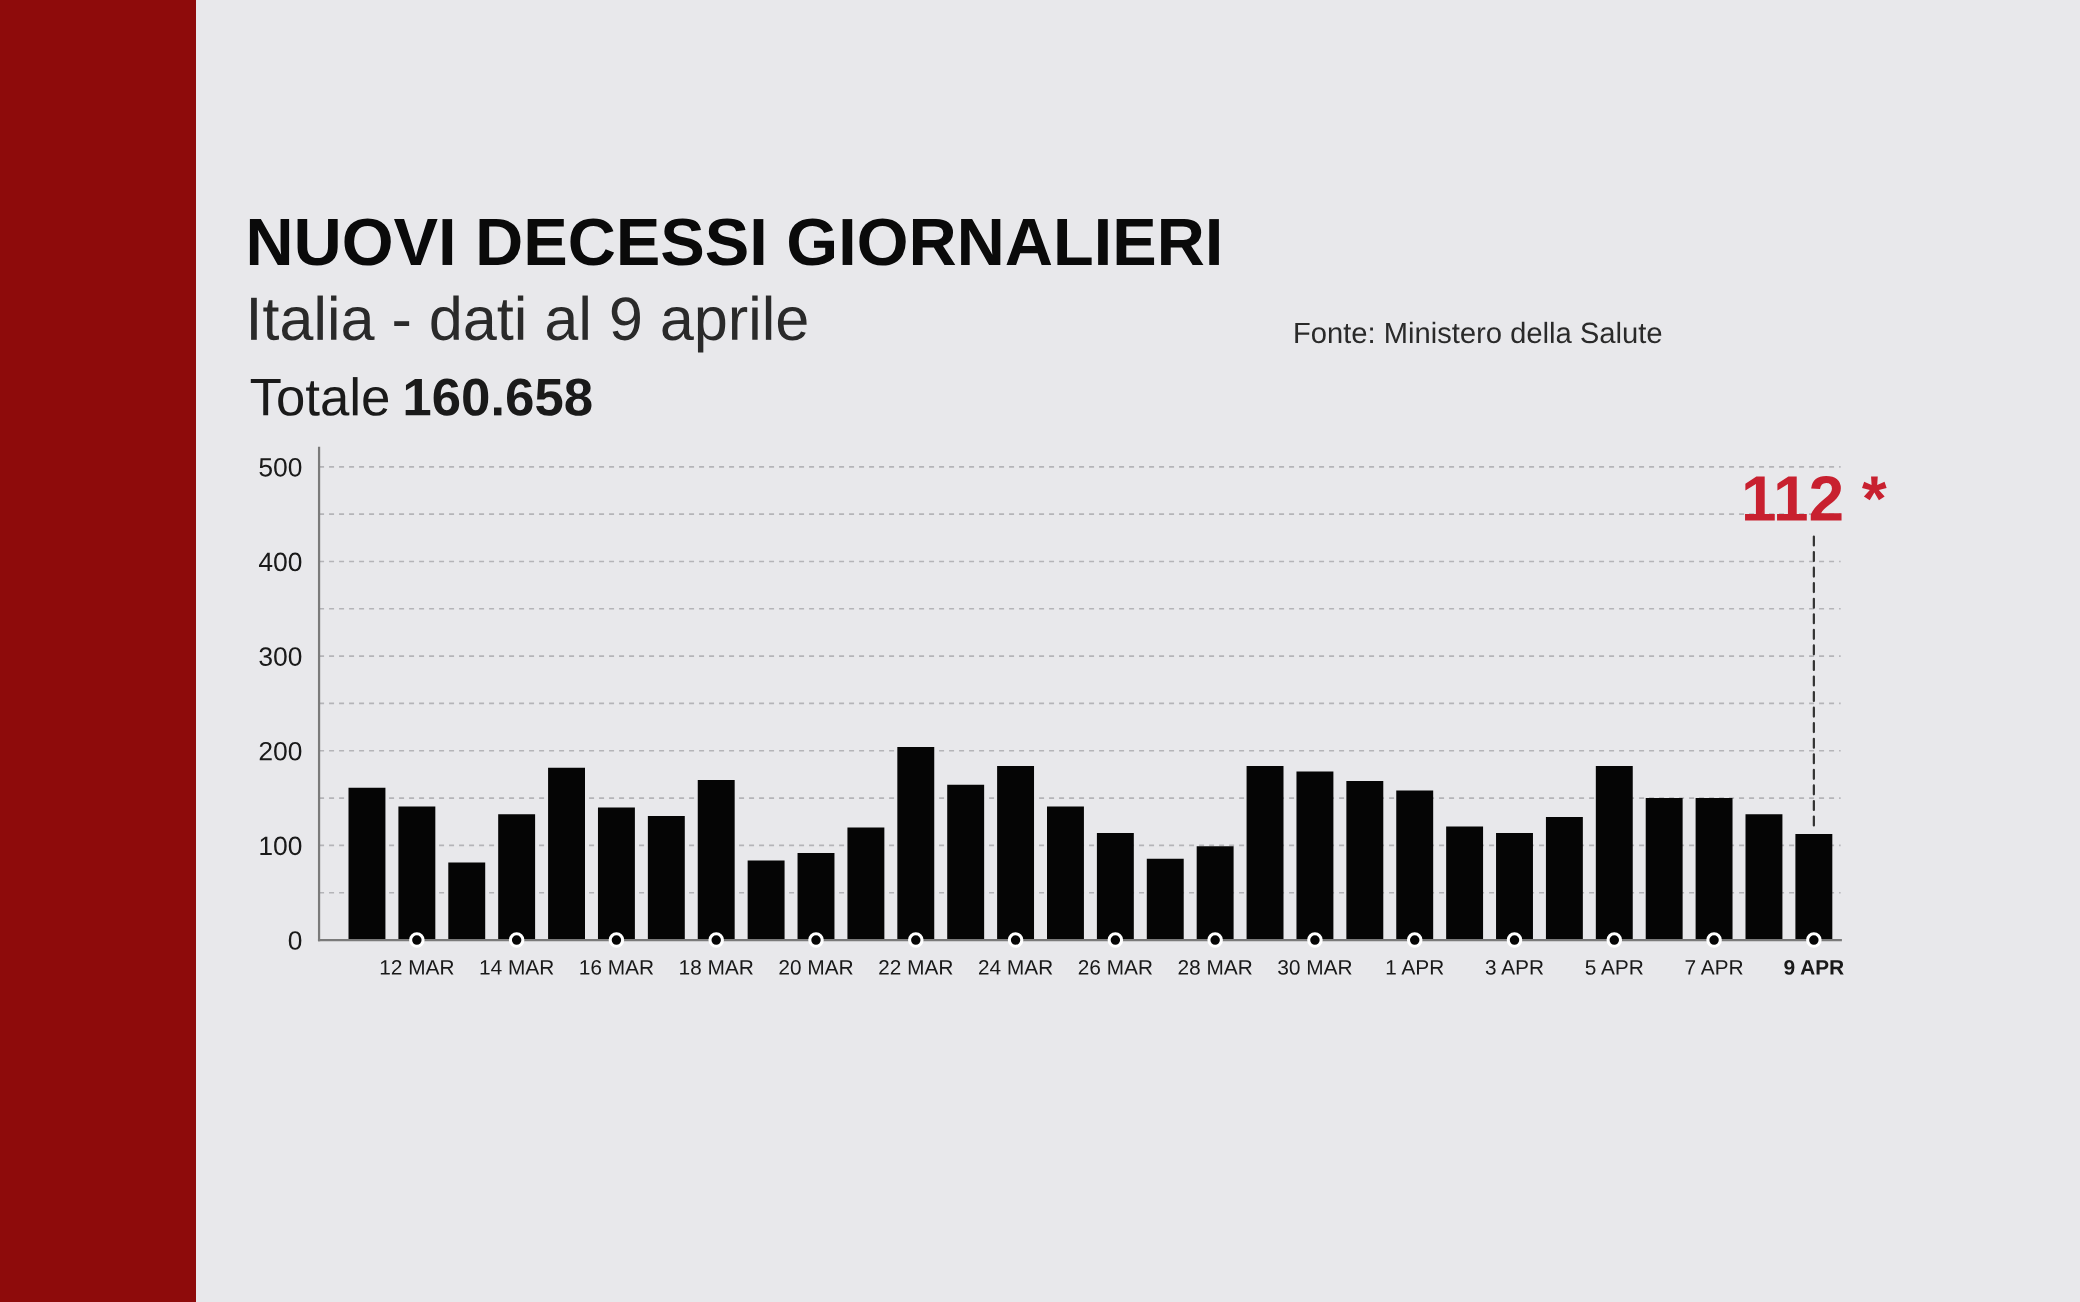  I want to click on x-tick-label: 16 MAR, so click(617, 967).